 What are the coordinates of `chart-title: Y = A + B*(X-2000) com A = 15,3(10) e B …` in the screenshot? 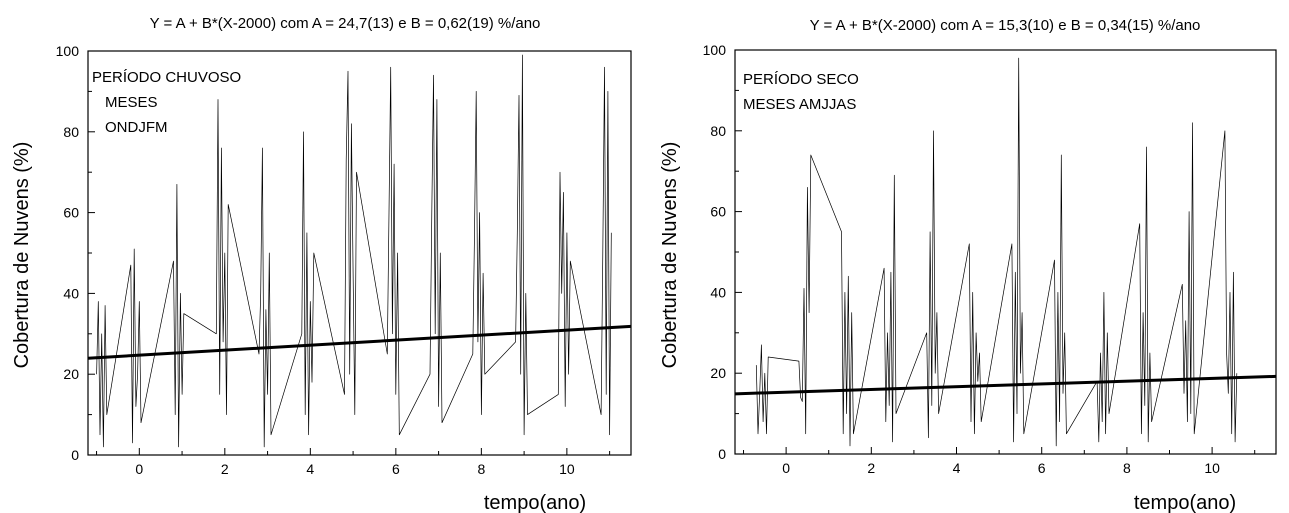 It's located at (1005, 25).